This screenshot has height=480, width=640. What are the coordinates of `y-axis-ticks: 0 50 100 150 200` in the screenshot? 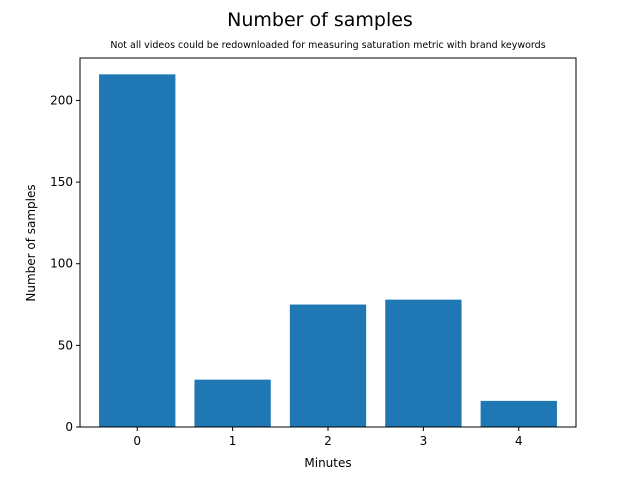 It's located at (65, 263).